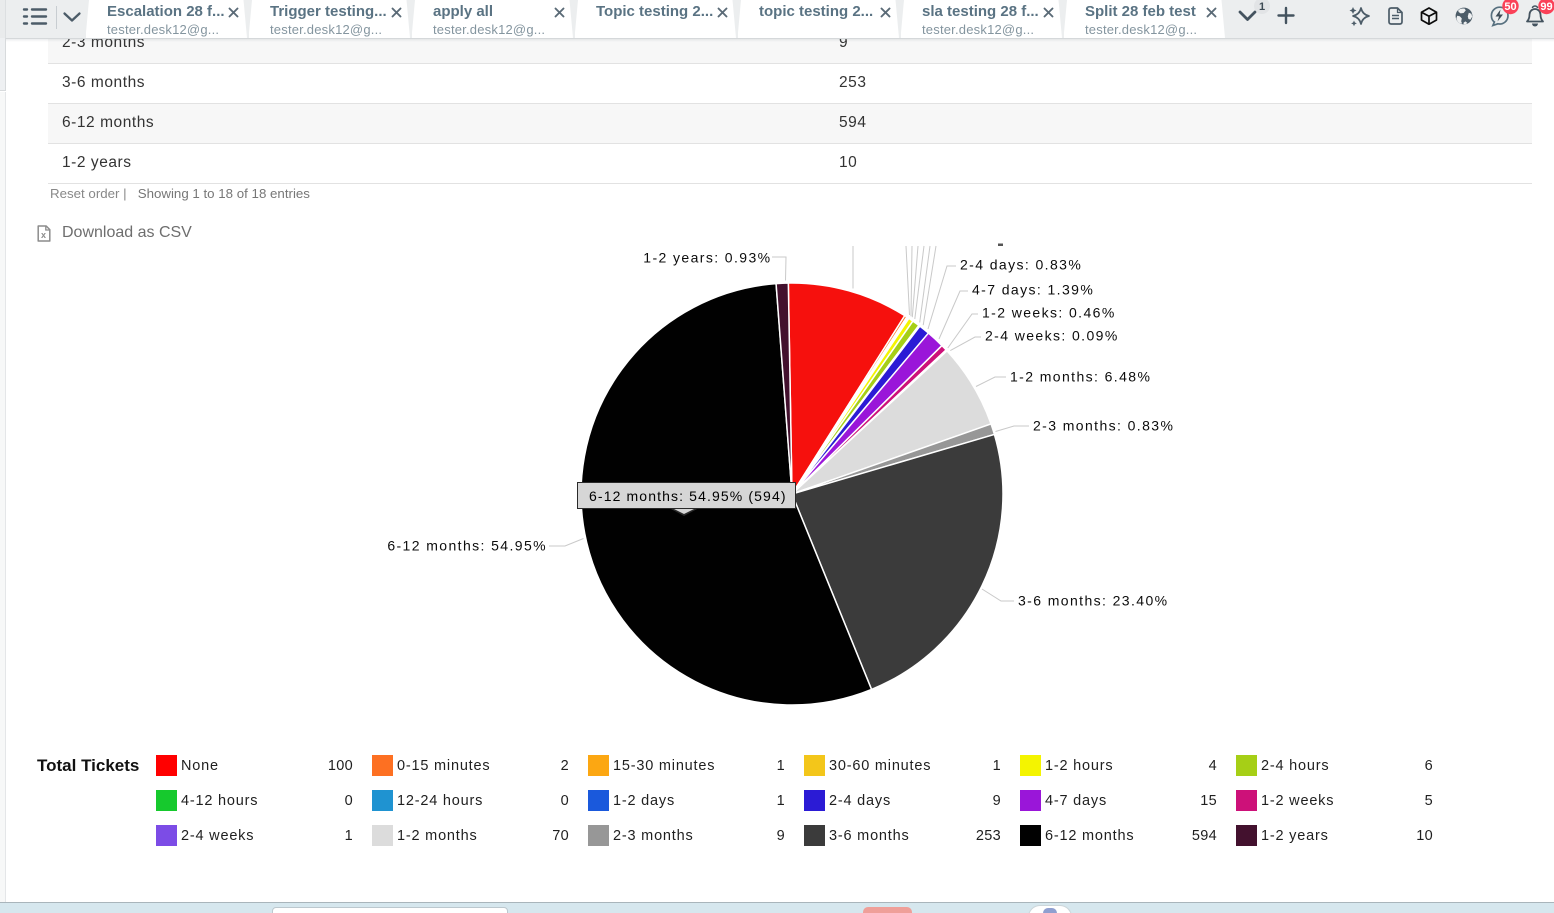 Image resolution: width=1554 pixels, height=913 pixels. Describe the element at coordinates (1093, 601) in the screenshot. I see `svg-text: 3-6 months: 23.40%` at that location.